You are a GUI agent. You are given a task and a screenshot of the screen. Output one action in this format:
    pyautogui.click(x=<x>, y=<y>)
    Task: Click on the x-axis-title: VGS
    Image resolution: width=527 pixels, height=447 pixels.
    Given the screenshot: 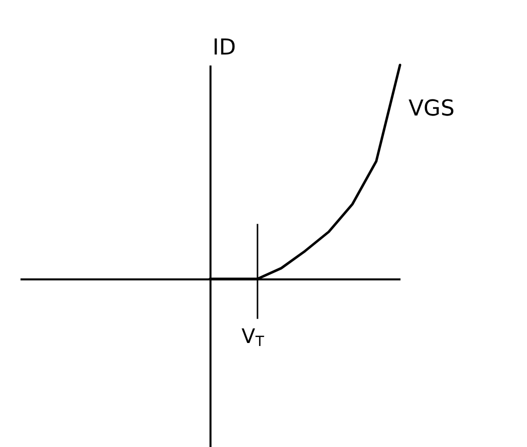 What is the action you would take?
    pyautogui.click(x=431, y=109)
    